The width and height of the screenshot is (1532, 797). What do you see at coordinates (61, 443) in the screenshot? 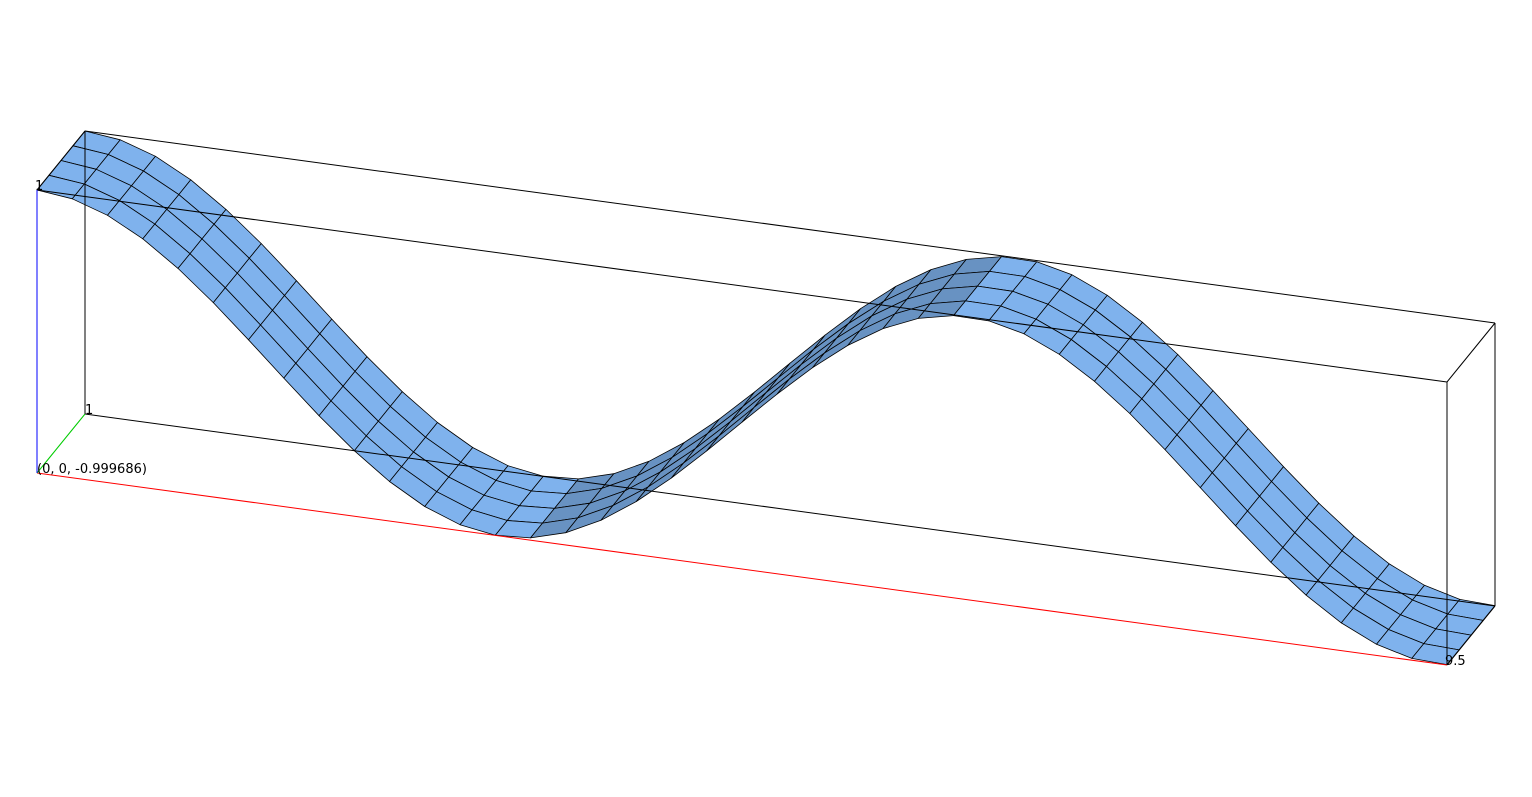
I see `y-axis-line` at bounding box center [61, 443].